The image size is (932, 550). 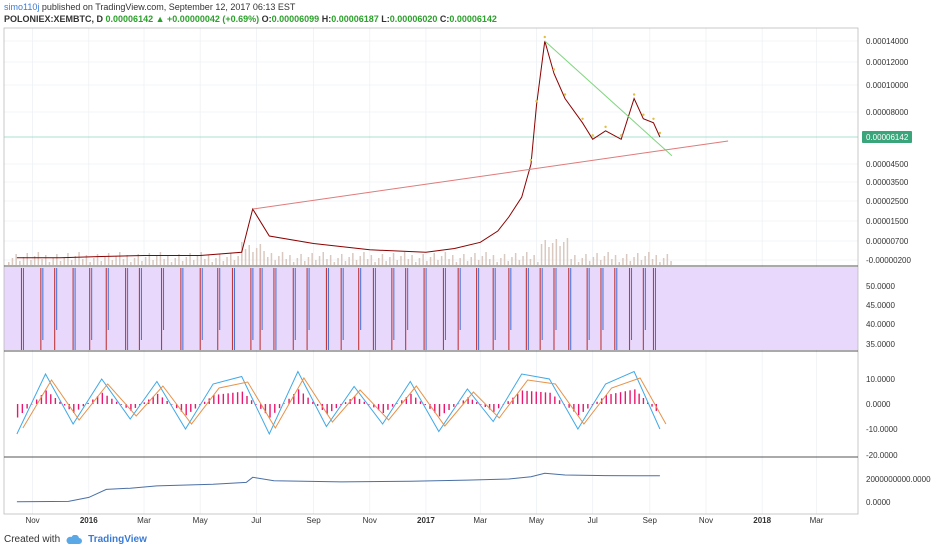 I want to click on tradingview-logo: TradingView, so click(x=117, y=539).